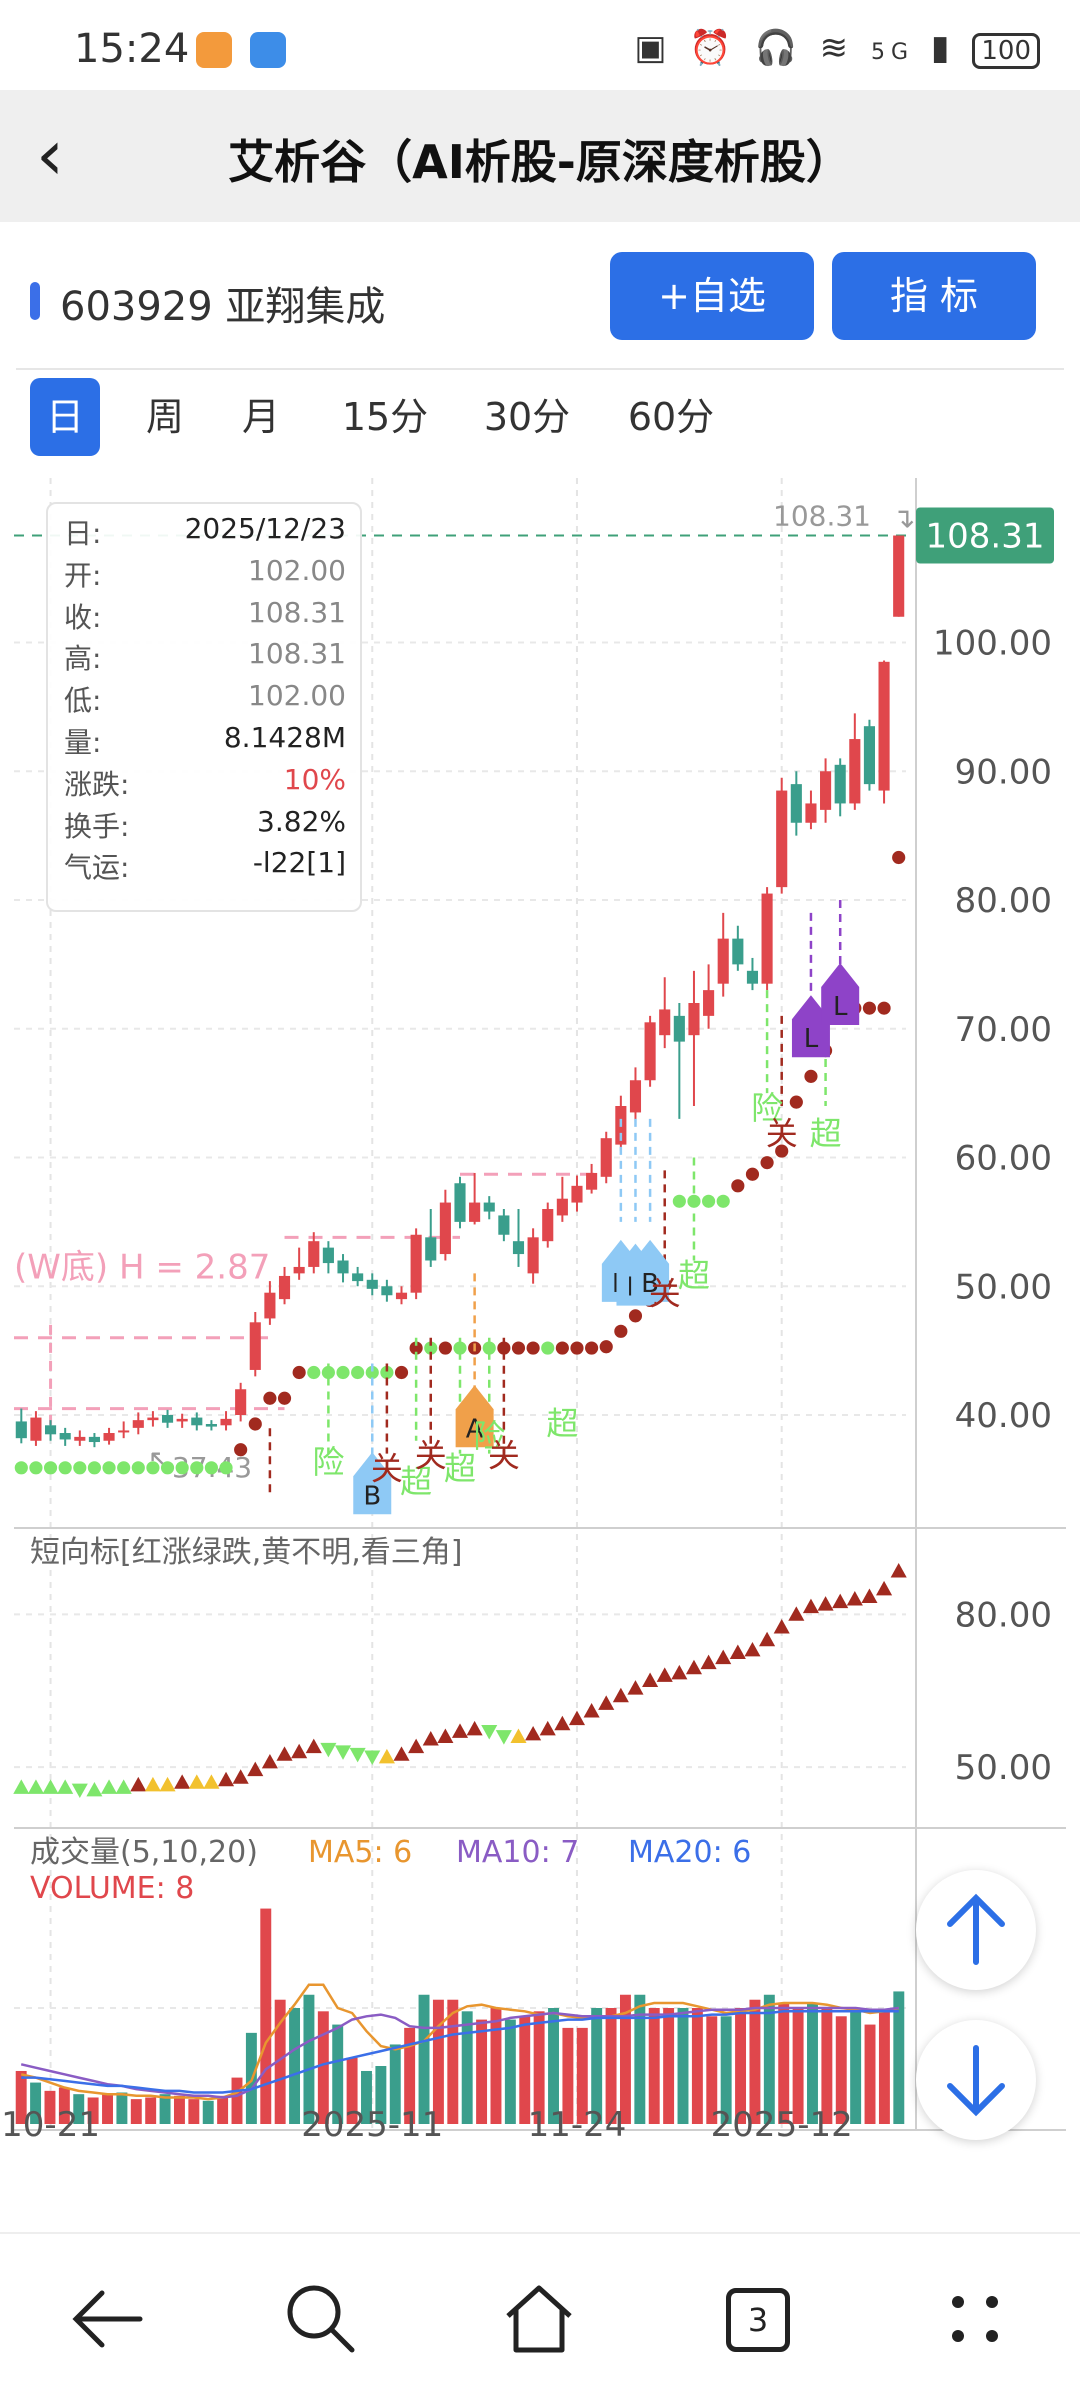 Image resolution: width=1080 pixels, height=2402 pixels. Describe the element at coordinates (35, 301) in the screenshot. I see `stock-accent-bar` at that location.